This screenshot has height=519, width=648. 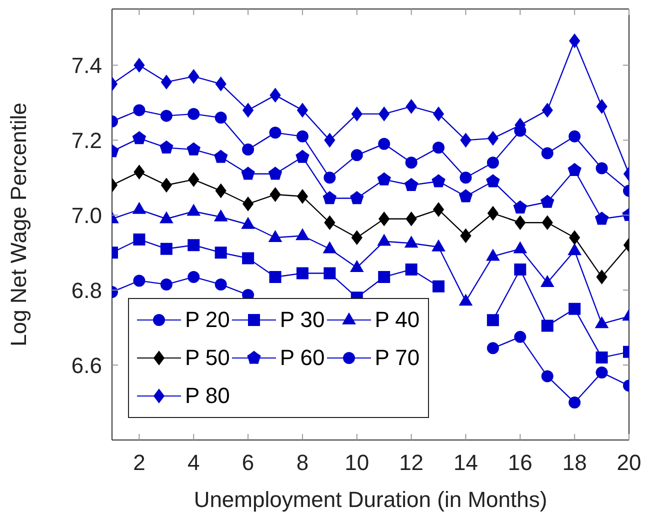 What do you see at coordinates (86, 365) in the screenshot?
I see `y-tick-label: 6.6` at bounding box center [86, 365].